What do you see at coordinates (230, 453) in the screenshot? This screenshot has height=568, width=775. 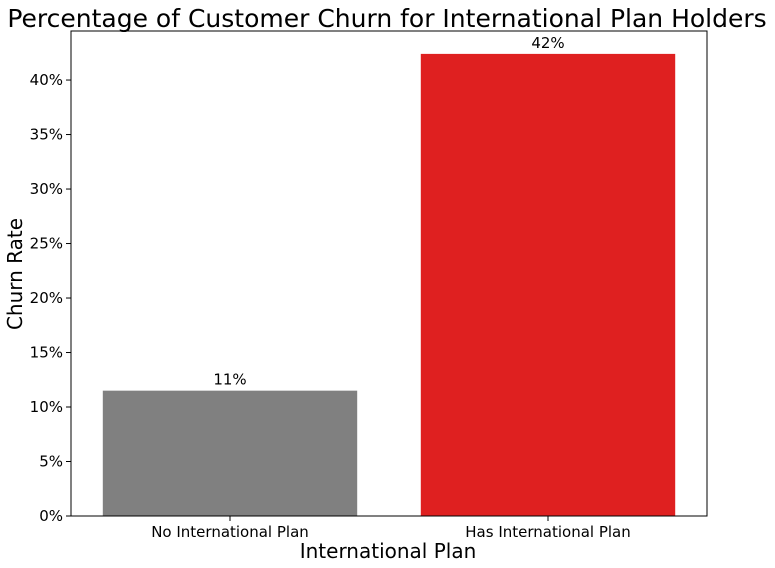 I see `bar-no-international-plan` at bounding box center [230, 453].